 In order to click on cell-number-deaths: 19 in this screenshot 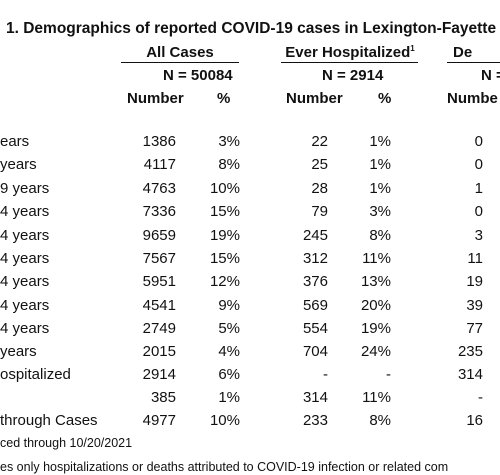, I will do `click(474, 281)`.